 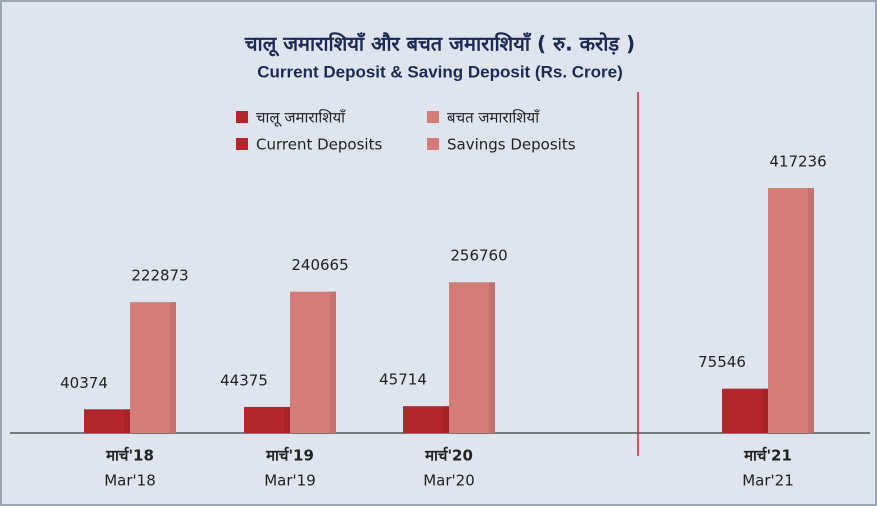 What do you see at coordinates (448, 456) in the screenshot?
I see `x-tick-label-hindi: मार्च'20` at bounding box center [448, 456].